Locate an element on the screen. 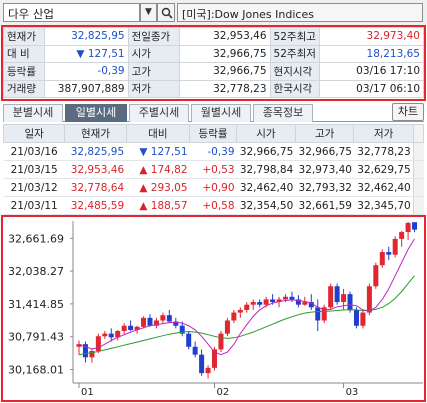 This screenshot has width=427, height=403. table-cell: ▲ 293,05 is located at coordinates (158, 187).